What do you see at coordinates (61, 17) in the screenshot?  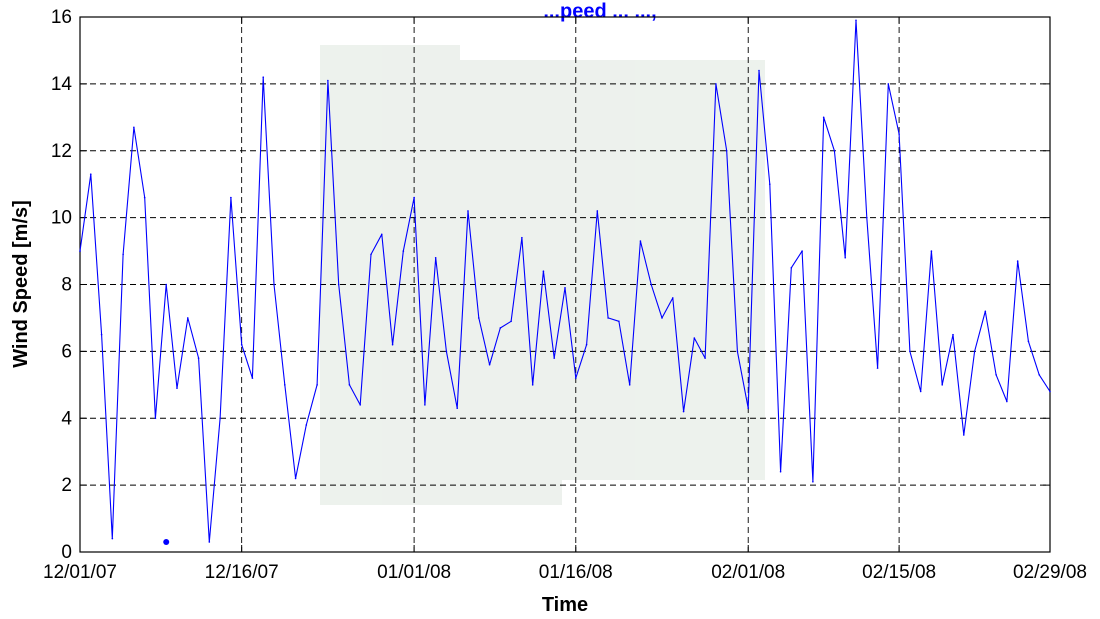 I see `y-tick-label: 16` at bounding box center [61, 17].